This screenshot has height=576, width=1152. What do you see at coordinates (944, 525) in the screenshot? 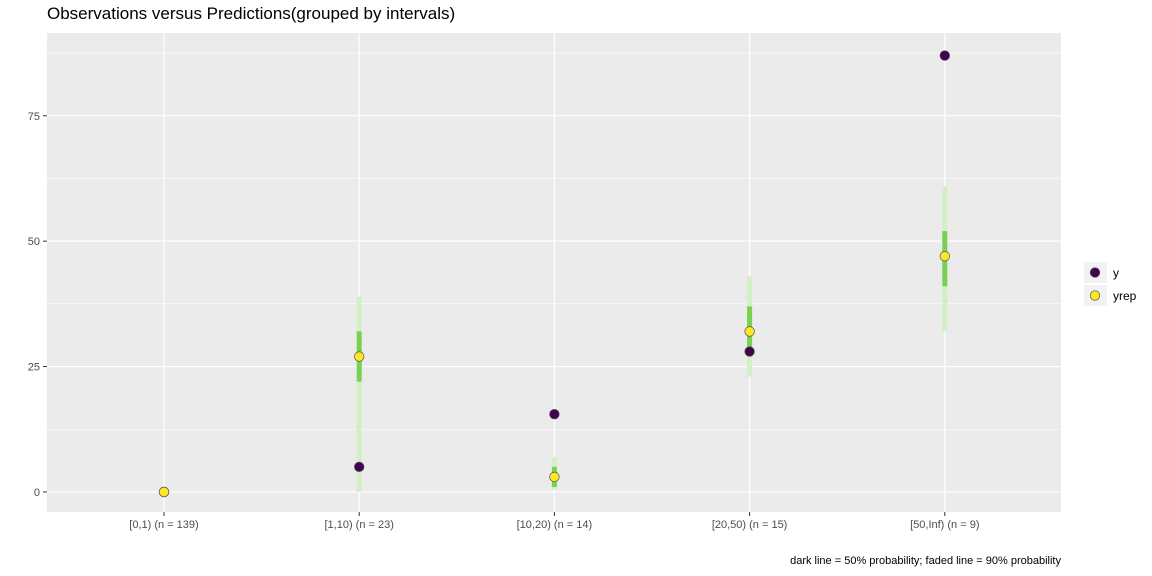
I see `x-tick-label: [50,Inf) (n = 9)` at bounding box center [944, 525].